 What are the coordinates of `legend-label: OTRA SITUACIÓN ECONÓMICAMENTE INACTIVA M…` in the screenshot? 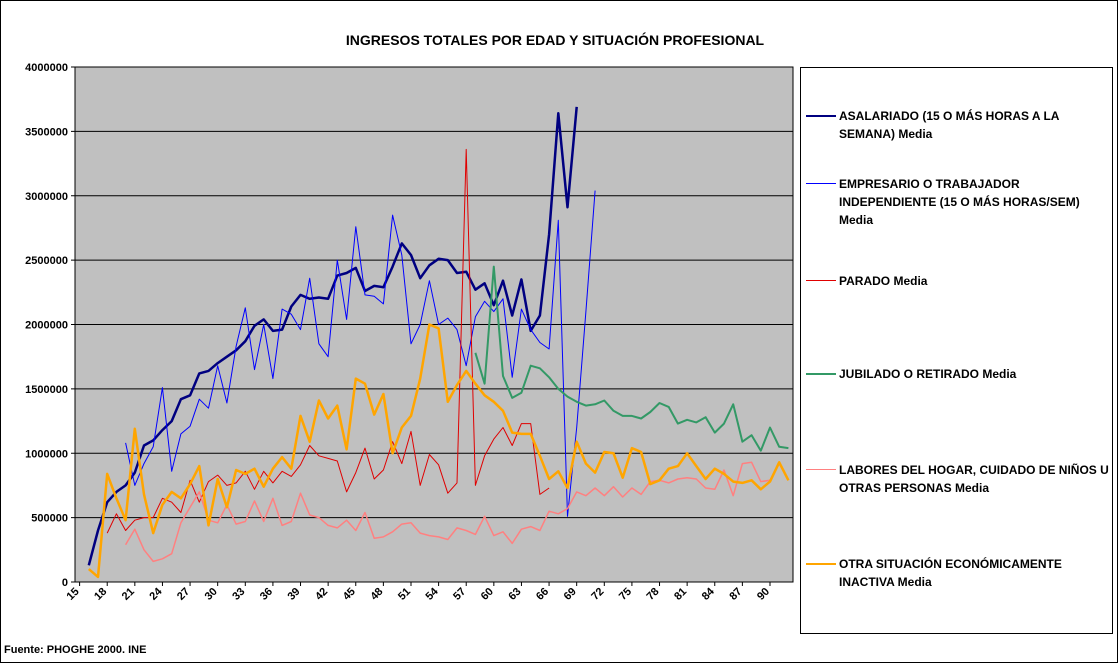 It's located at (950, 573).